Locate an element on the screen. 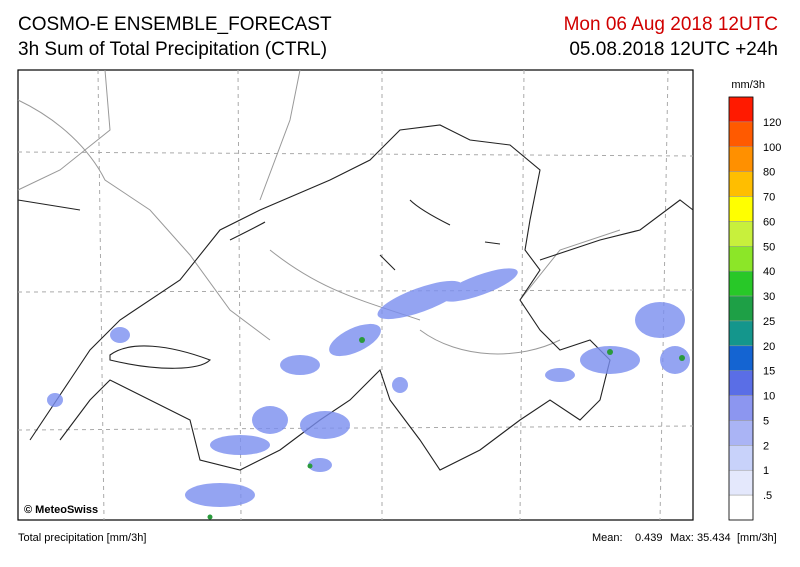 The width and height of the screenshot is (800, 567). mean-label: Mean: is located at coordinates (607, 538).